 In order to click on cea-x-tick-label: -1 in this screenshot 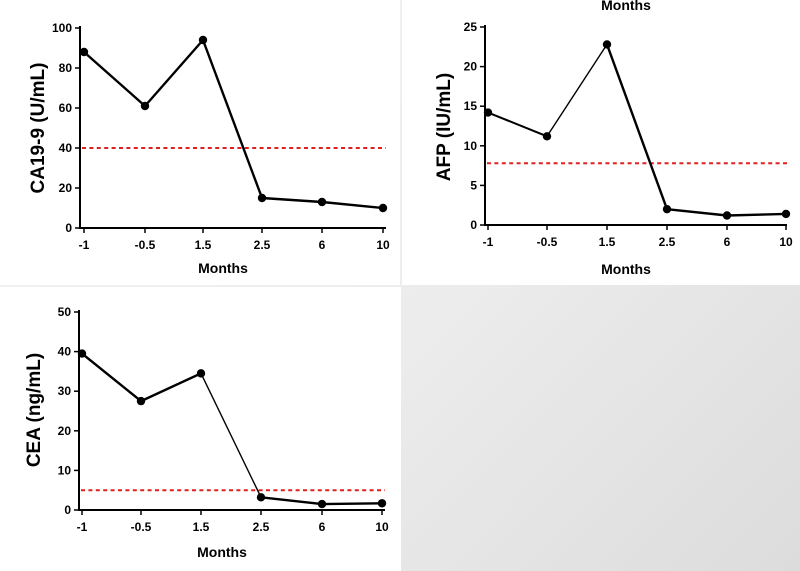, I will do `click(82, 527)`.